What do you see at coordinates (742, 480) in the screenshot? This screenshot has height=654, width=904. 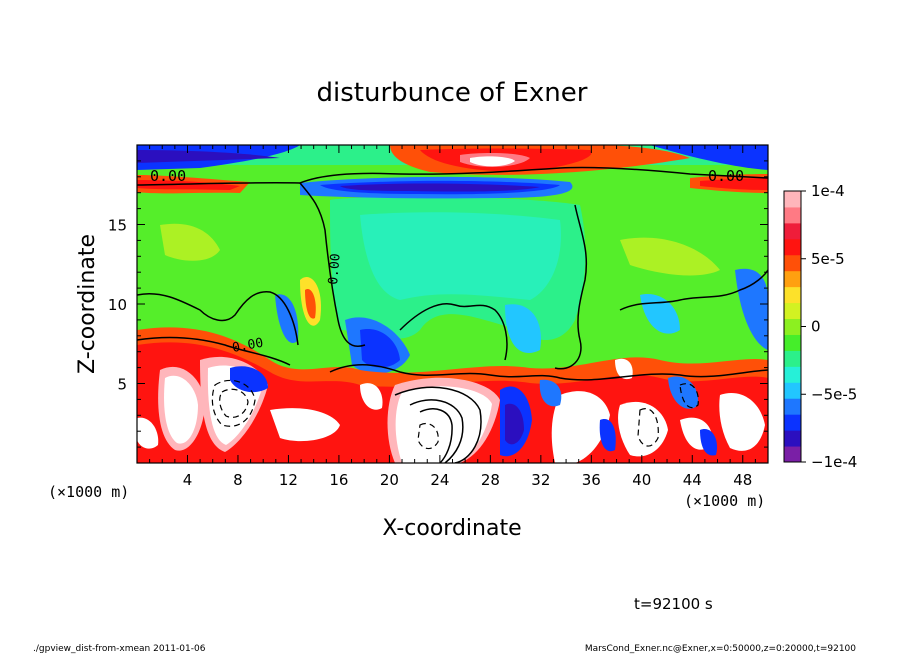 I see `x-tick-label: 48` at bounding box center [742, 480].